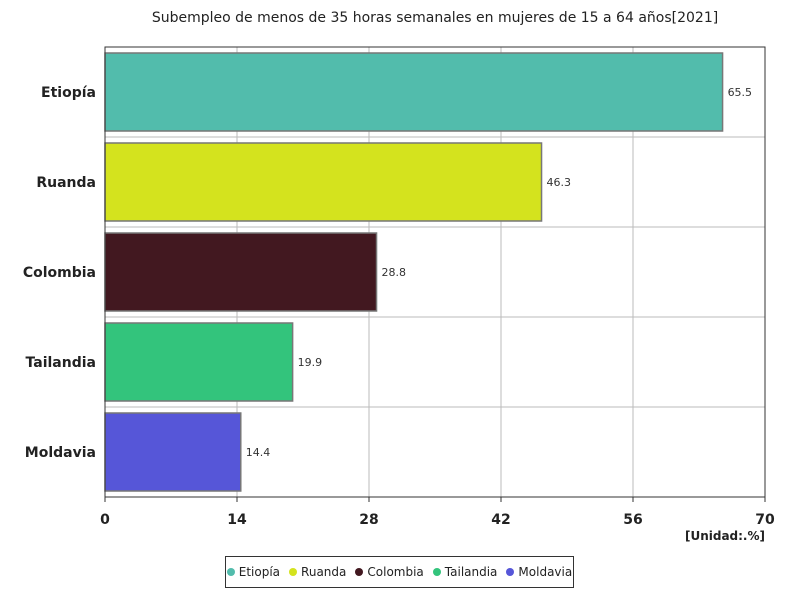 The image size is (800, 600). Describe the element at coordinates (310, 362) in the screenshot. I see `value-label: 19.9` at that location.